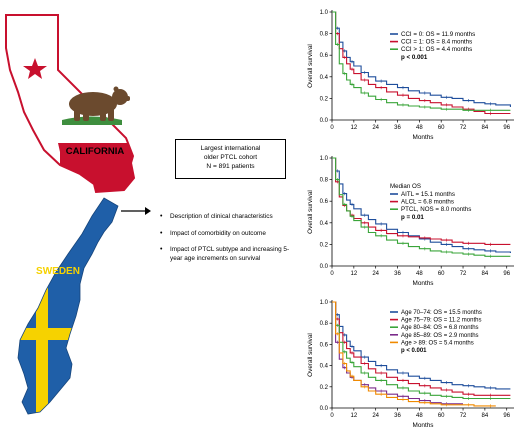 This screenshot has height=436, width=520. I want to click on summary-line-1: Largest international, so click(230, 148).